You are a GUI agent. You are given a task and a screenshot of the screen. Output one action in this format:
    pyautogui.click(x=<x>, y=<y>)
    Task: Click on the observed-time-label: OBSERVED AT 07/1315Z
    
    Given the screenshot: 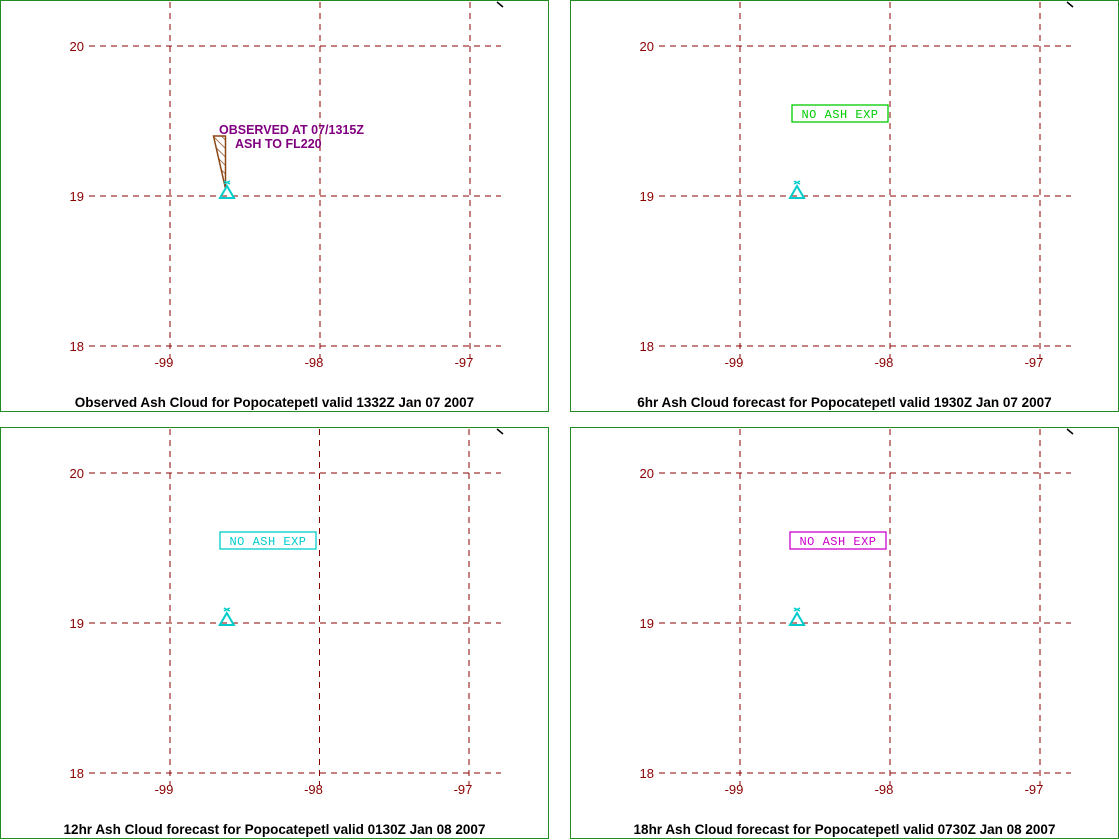 What is the action you would take?
    pyautogui.click(x=291, y=130)
    